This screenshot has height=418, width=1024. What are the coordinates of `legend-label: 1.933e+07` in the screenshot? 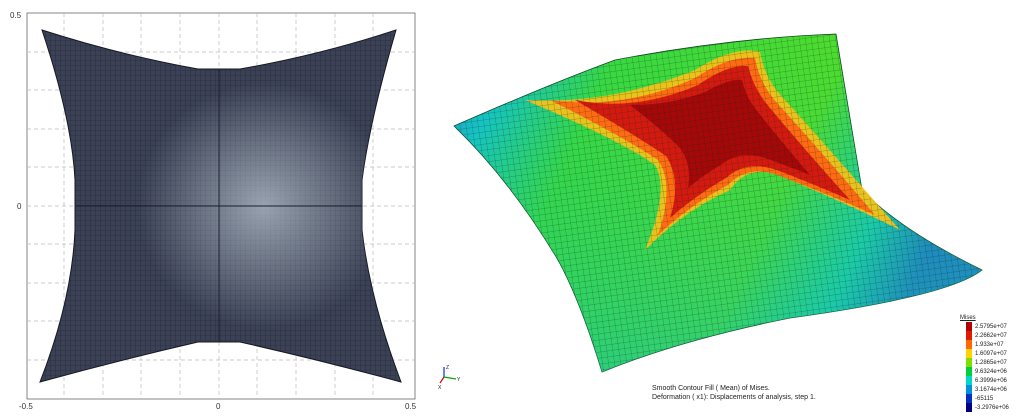 It's located at (989, 344).